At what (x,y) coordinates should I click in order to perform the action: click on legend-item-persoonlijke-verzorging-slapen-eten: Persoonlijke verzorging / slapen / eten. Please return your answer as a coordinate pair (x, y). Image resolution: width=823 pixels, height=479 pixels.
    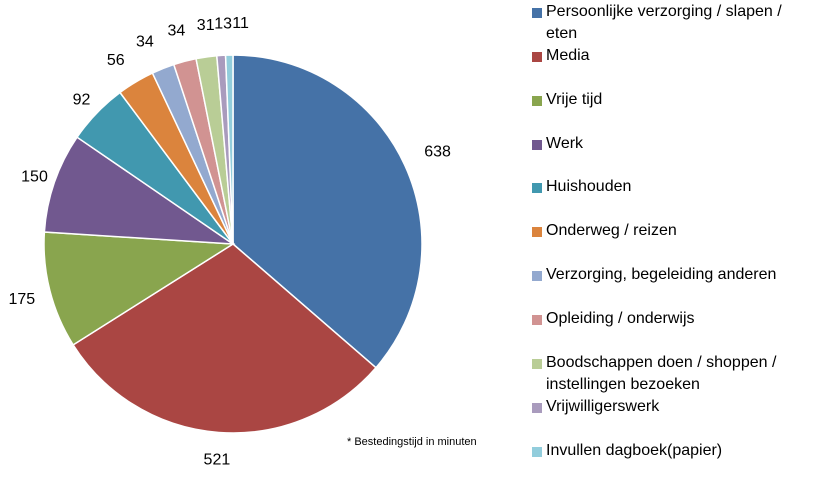
    Looking at the image, I should click on (677, 23).